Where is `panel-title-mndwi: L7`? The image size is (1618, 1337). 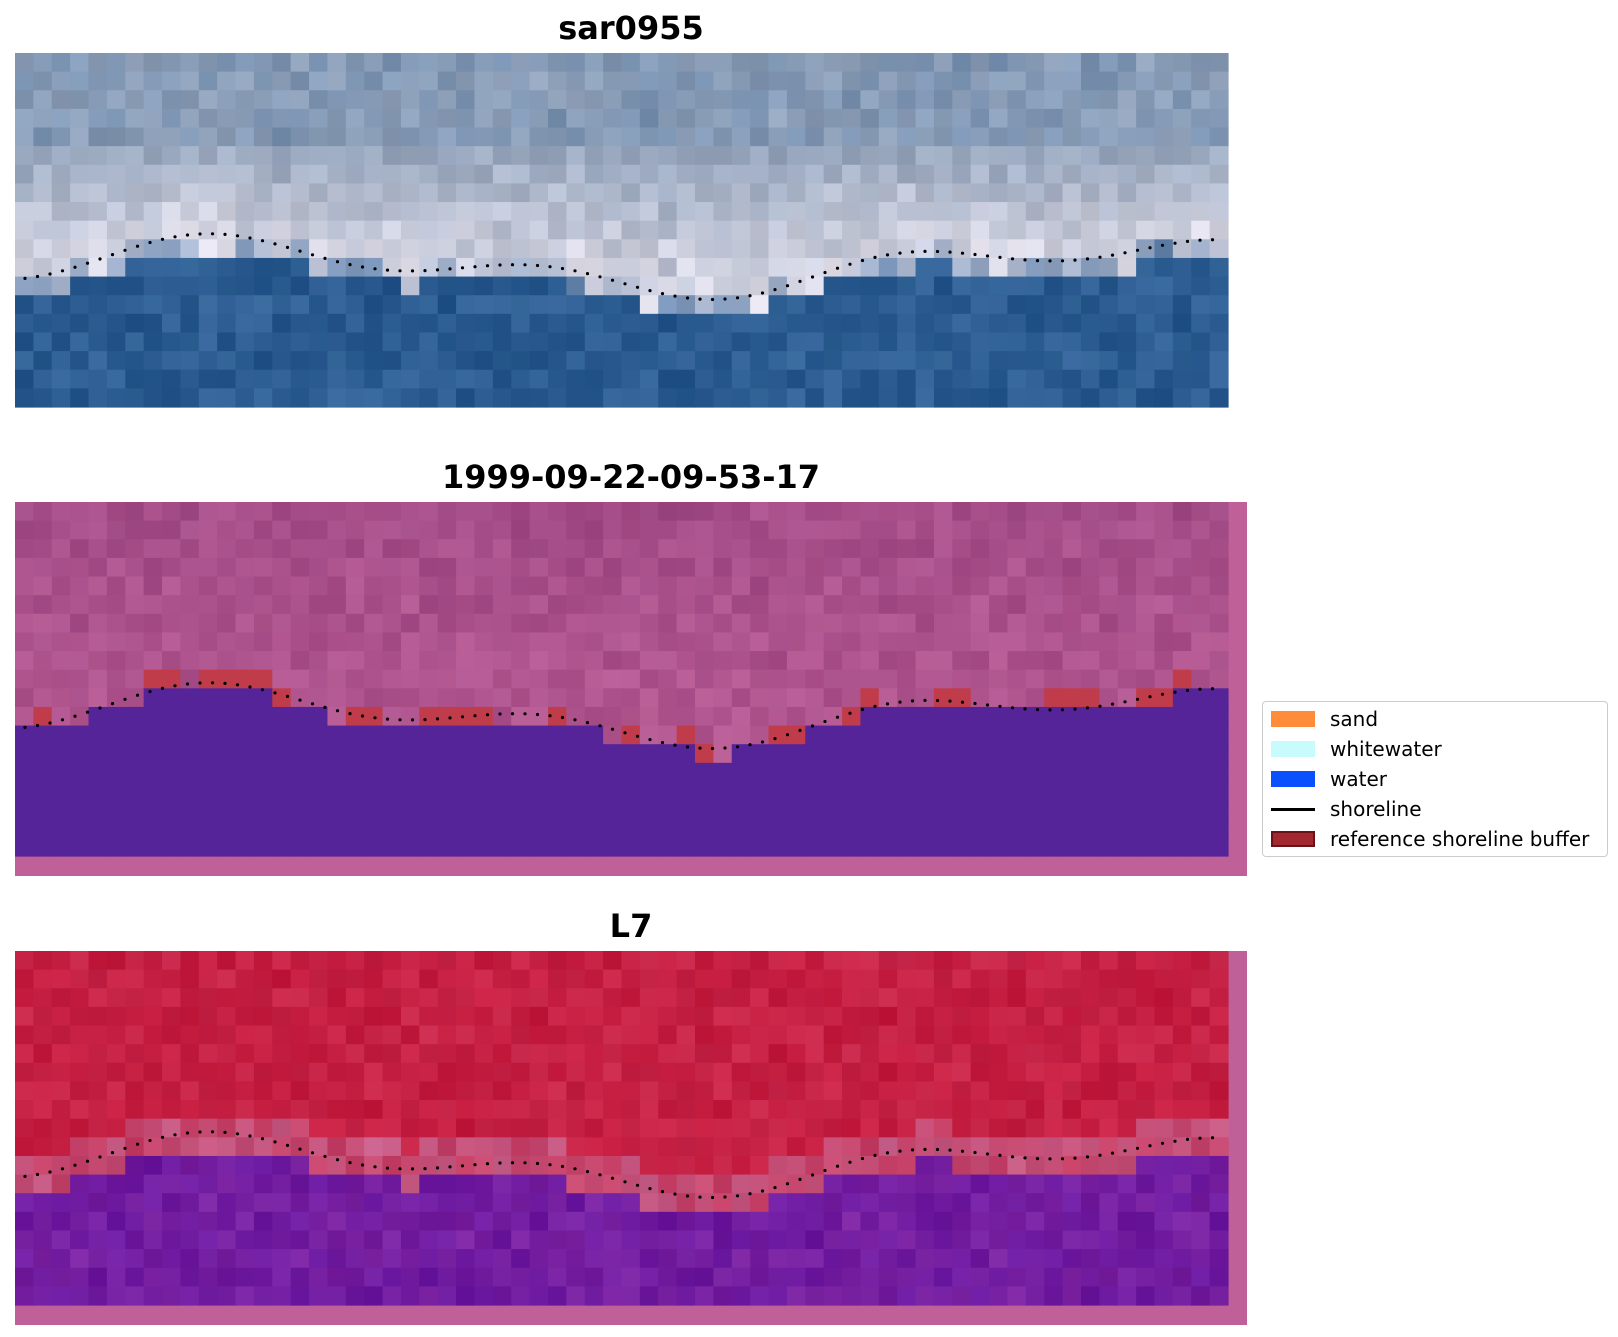 panel-title-mndwi: L7 is located at coordinates (631, 926).